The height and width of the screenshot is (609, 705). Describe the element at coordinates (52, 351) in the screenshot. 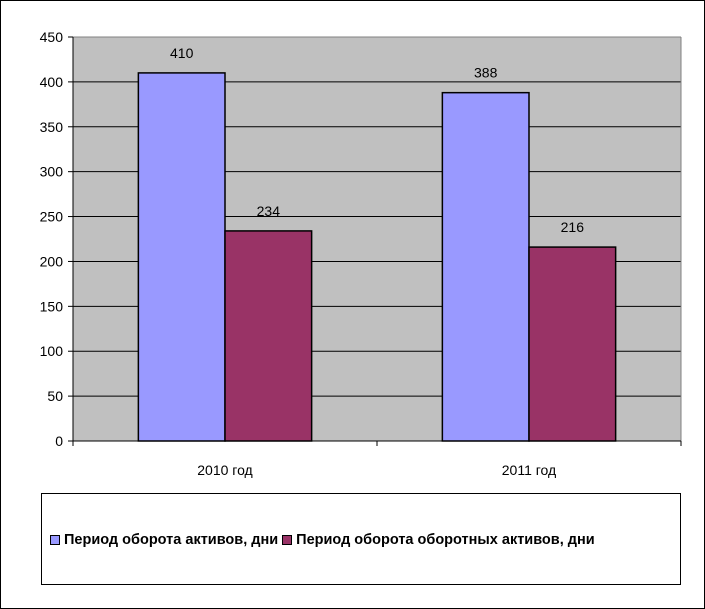

I see `y-tick-label: 100` at that location.